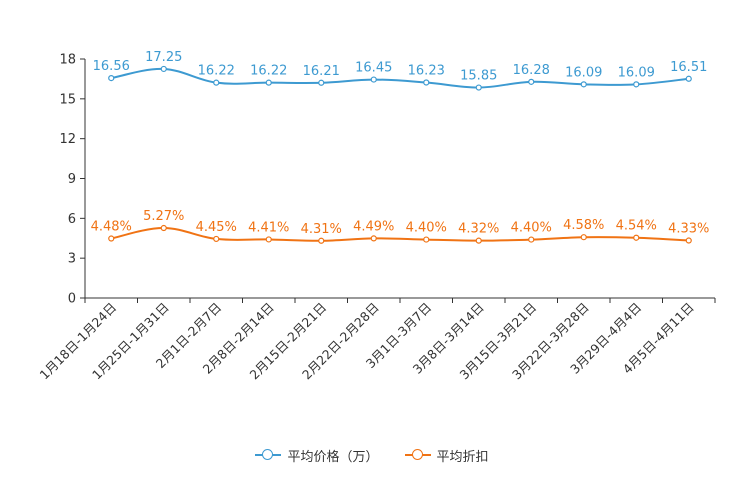  What do you see at coordinates (111, 227) in the screenshot?
I see `data-label: 4.48%` at bounding box center [111, 227].